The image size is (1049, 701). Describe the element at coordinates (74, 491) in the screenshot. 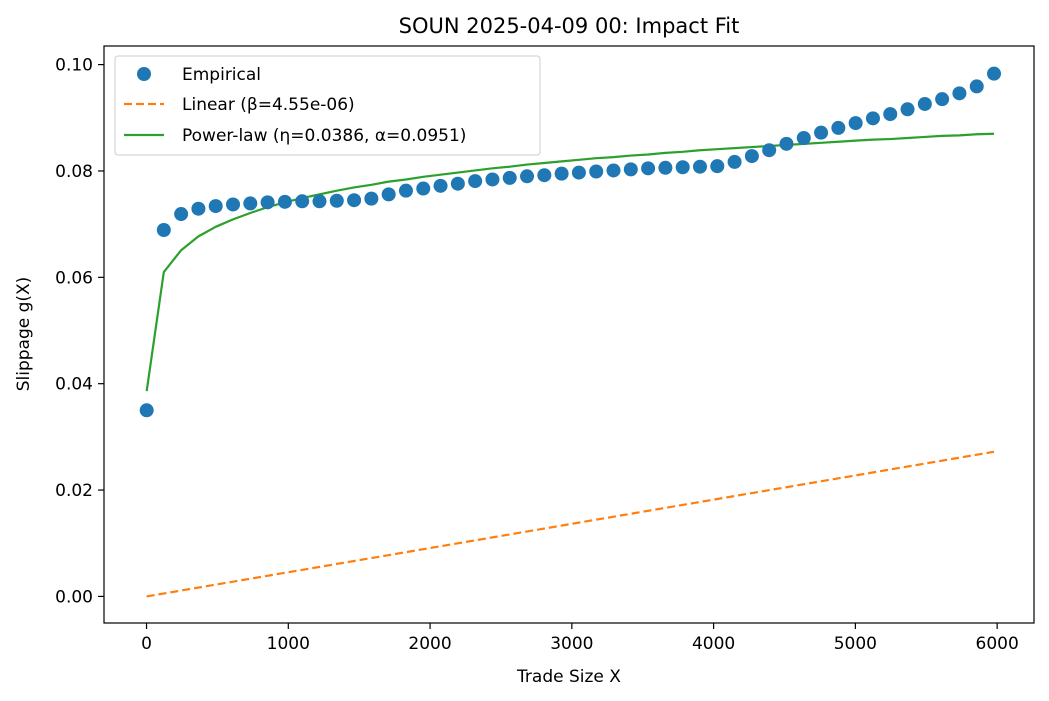

I see `y-tick-label: 0.02` at that location.